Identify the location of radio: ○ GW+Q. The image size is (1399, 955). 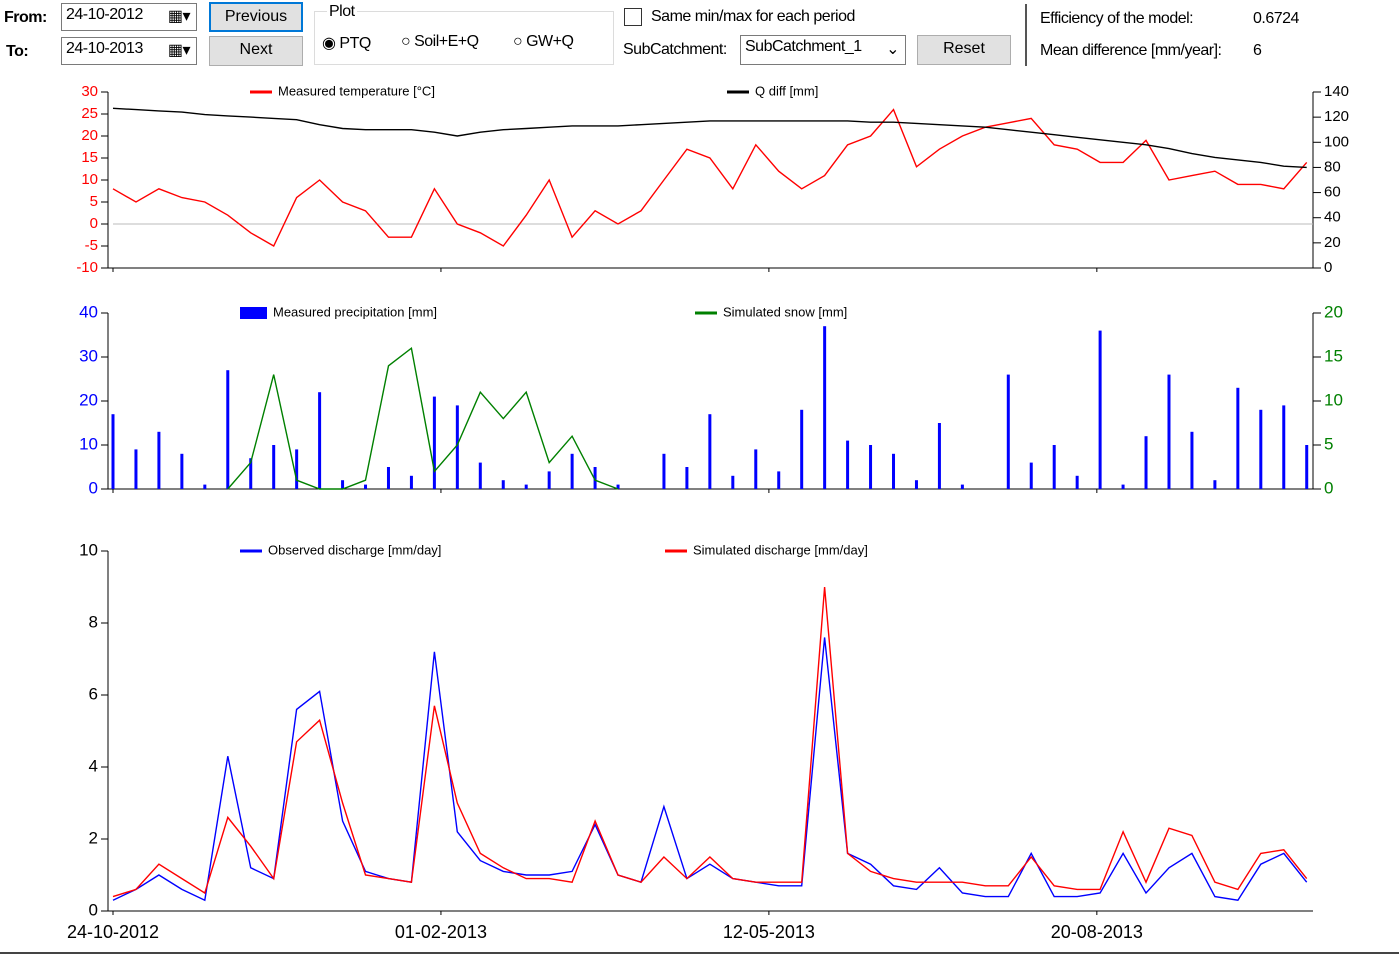
(543, 41).